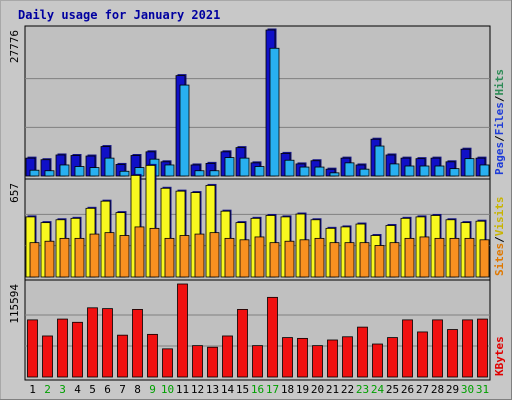  I want to click on x-tick-label: 9, so click(152, 389).